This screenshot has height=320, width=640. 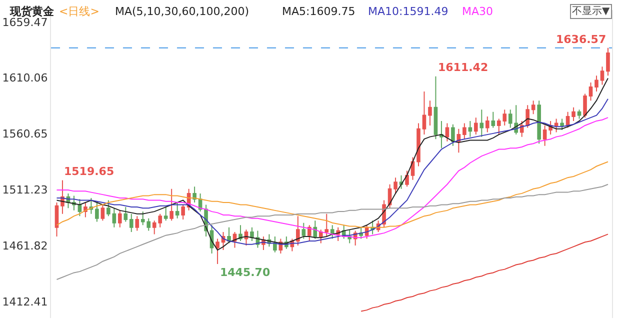 What do you see at coordinates (319, 11) in the screenshot?
I see `text: MA5:1609.75` at bounding box center [319, 11].